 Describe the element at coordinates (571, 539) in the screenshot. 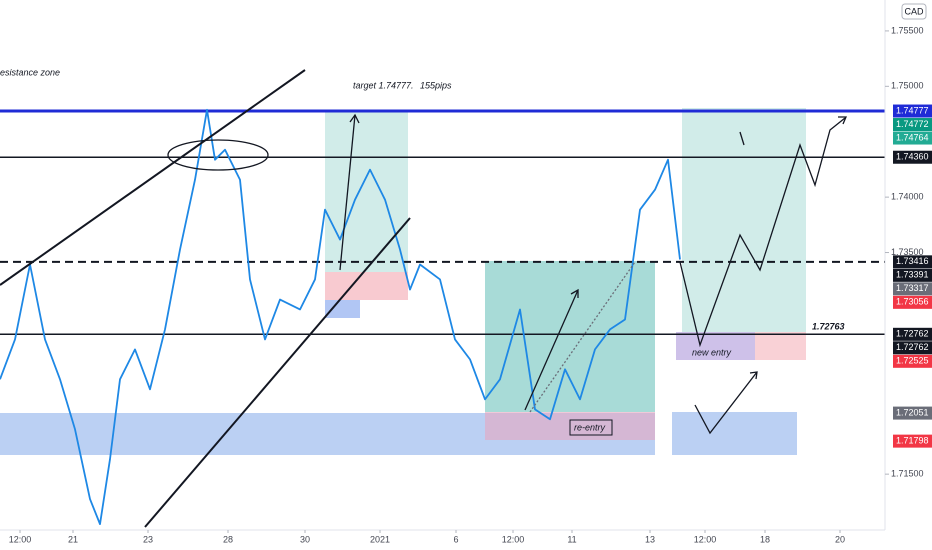

I see `x-tick-label: 11` at that location.